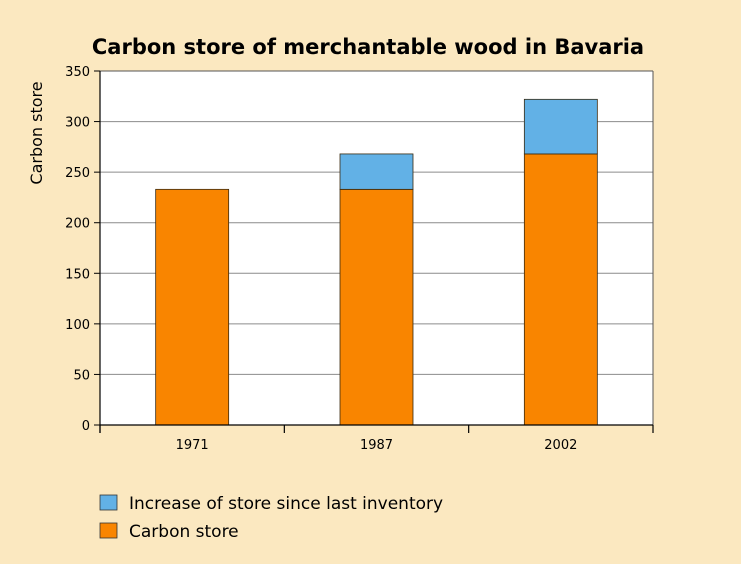  Describe the element at coordinates (77, 173) in the screenshot. I see `y-tick-label: 250` at that location.